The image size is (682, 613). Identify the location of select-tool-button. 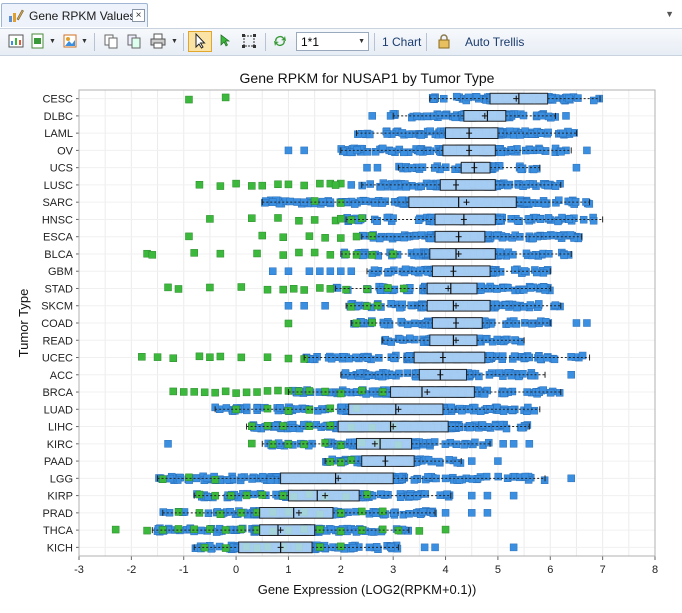
(200, 41).